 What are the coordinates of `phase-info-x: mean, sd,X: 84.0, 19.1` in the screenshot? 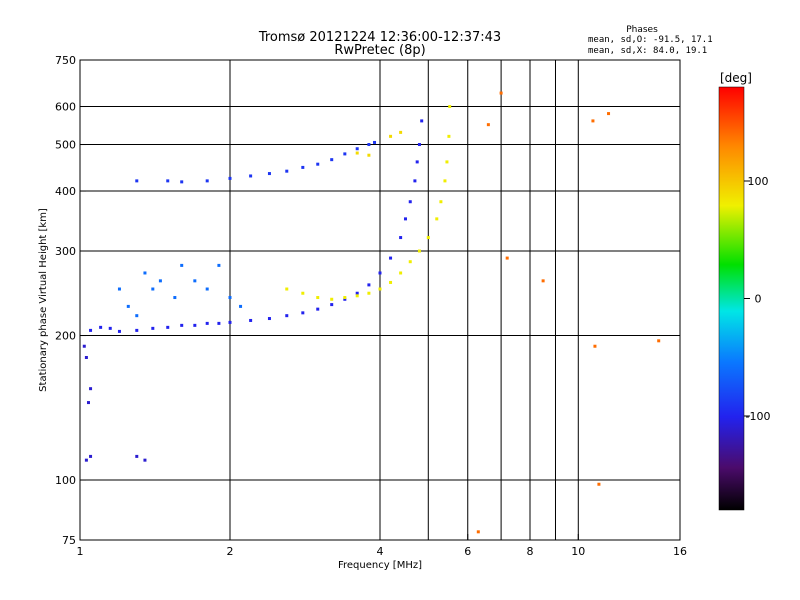 It's located at (647, 51).